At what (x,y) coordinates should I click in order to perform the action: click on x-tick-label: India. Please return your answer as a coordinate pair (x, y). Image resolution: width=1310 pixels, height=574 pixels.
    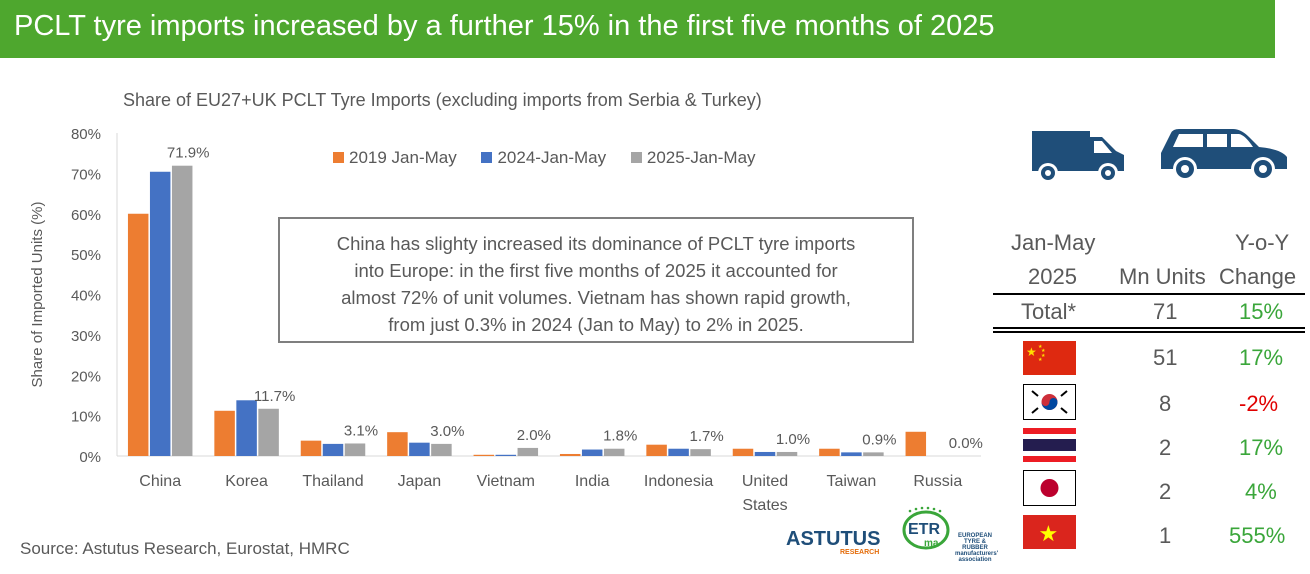
    Looking at the image, I should click on (592, 481).